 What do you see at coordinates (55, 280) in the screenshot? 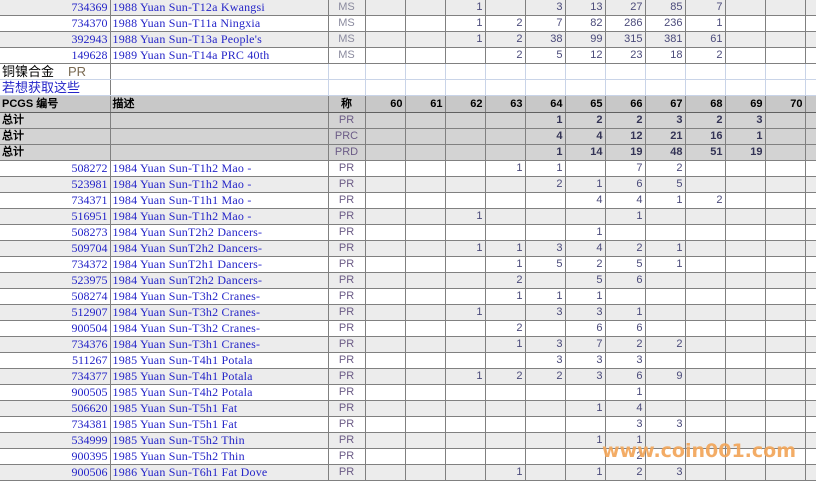
I see `cell-pcgs-number: 523975` at bounding box center [55, 280].